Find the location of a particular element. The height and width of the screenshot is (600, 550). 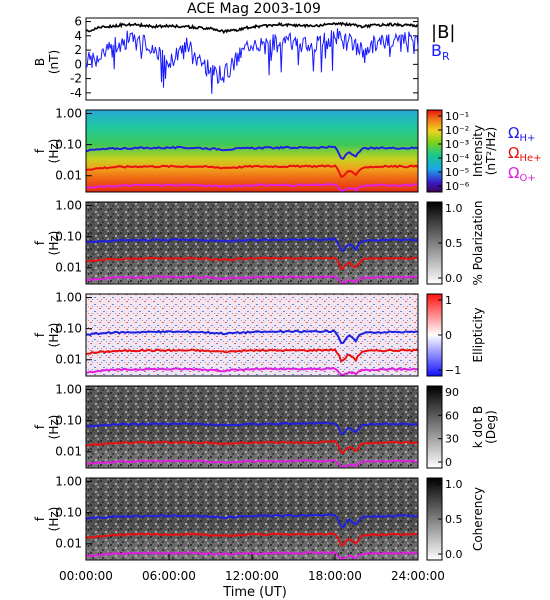

panel-ellipticity-texture is located at coordinates (252, 335).